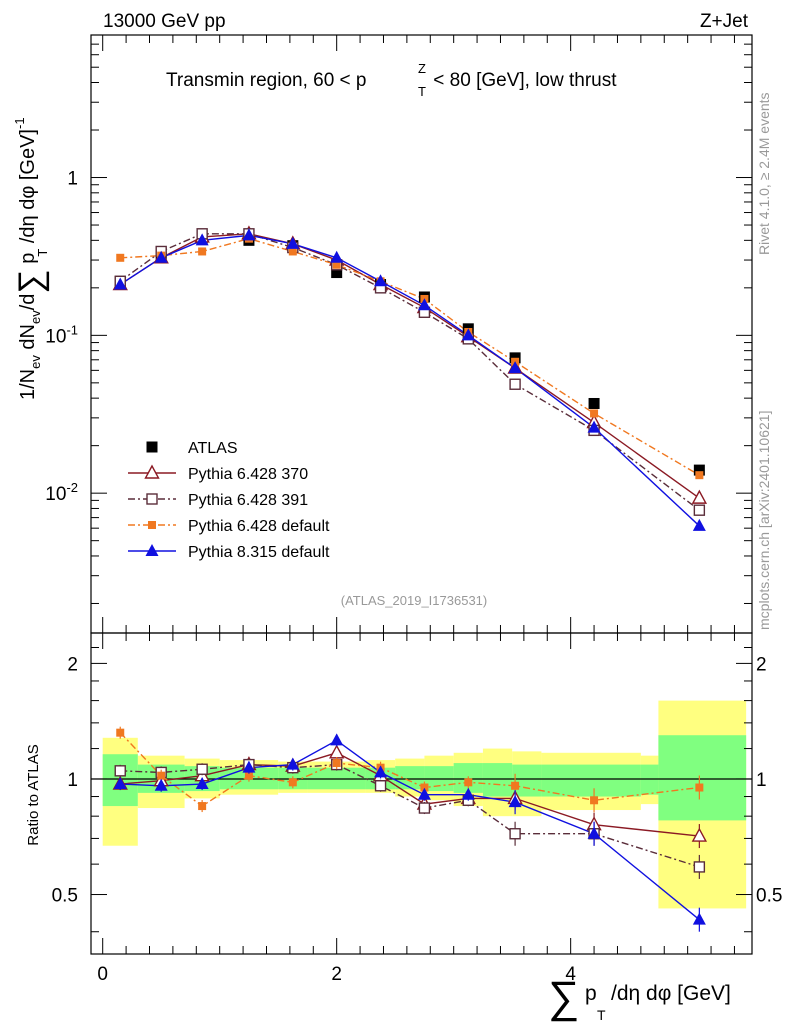 The image size is (786, 1024). I want to click on main-y-tick-label: 1, so click(72, 179).